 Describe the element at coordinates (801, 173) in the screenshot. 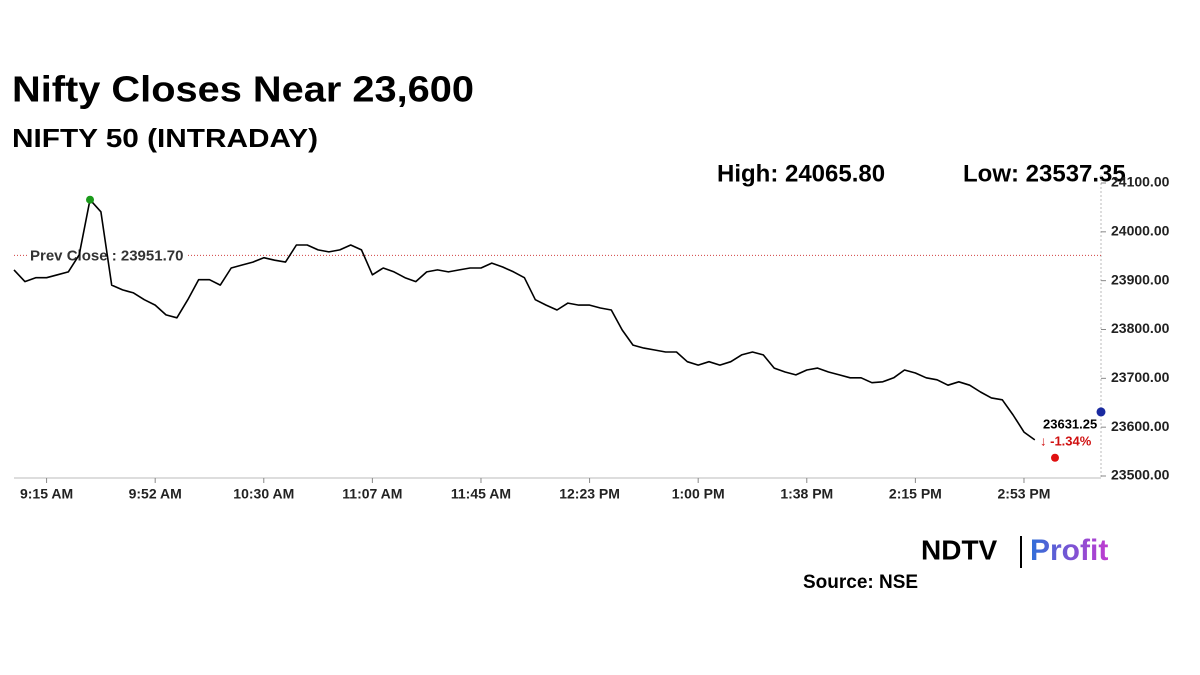

I see `high-label: High: 24065.80` at that location.